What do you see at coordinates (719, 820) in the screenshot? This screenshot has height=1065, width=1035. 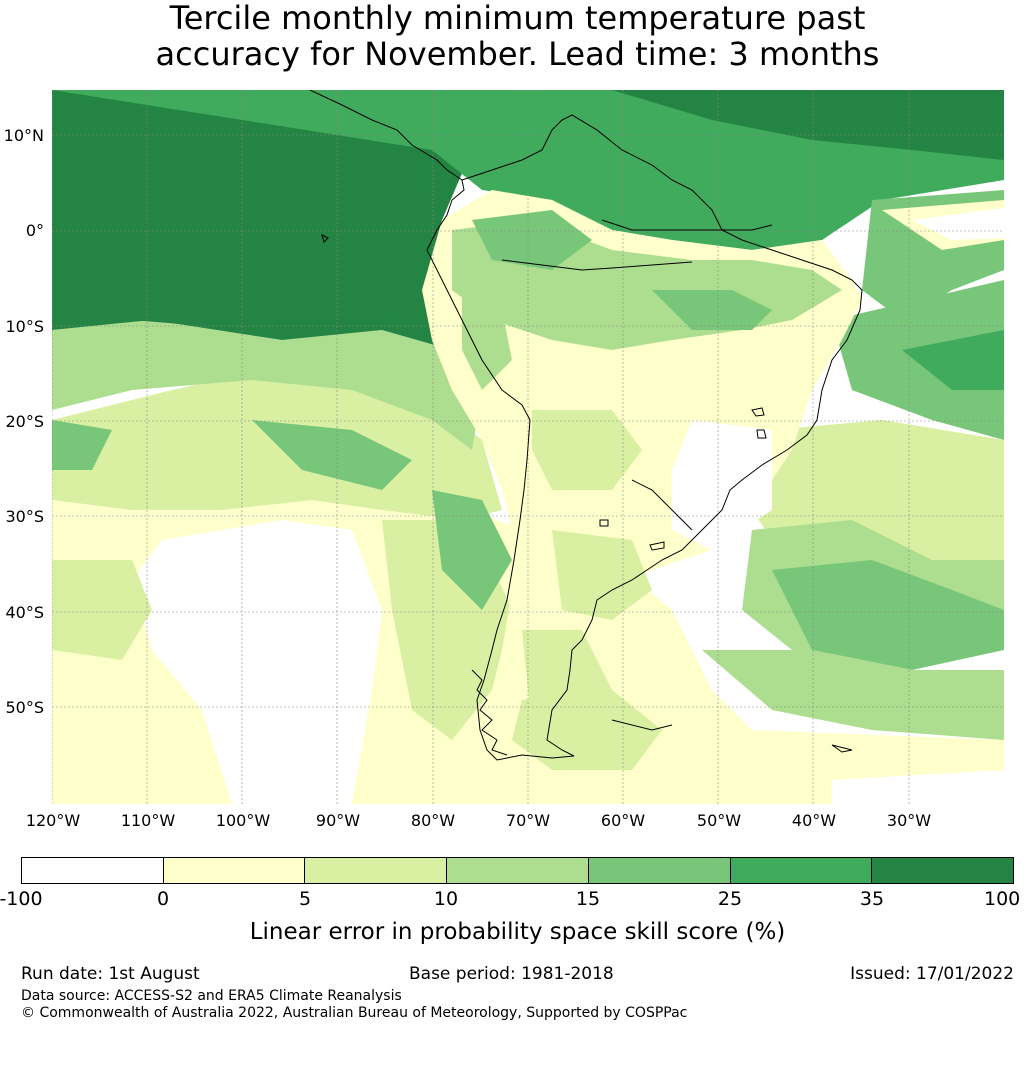 I see `lon-label-50w: 50°W` at bounding box center [719, 820].